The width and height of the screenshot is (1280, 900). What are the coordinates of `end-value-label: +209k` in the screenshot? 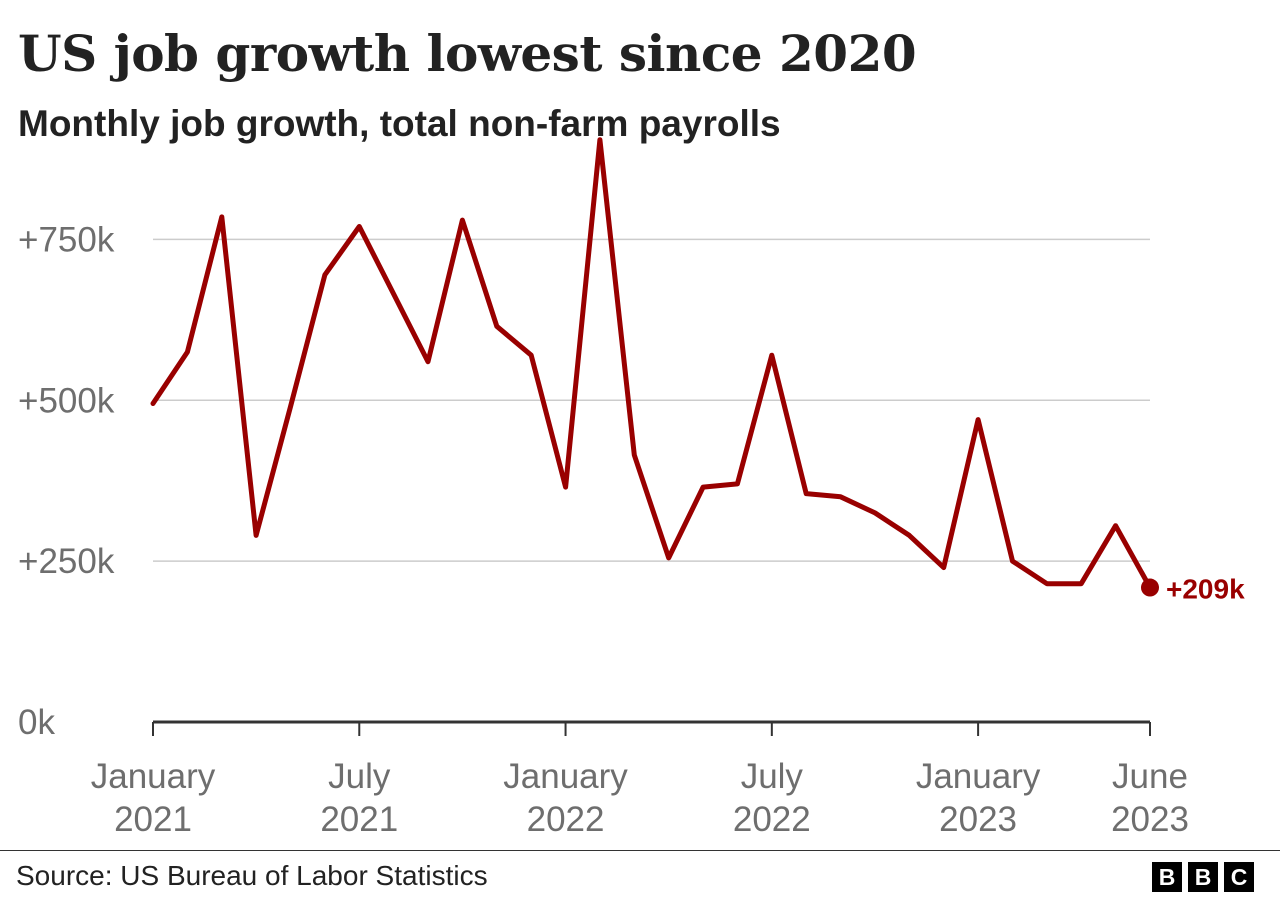 It's located at (1205, 589).